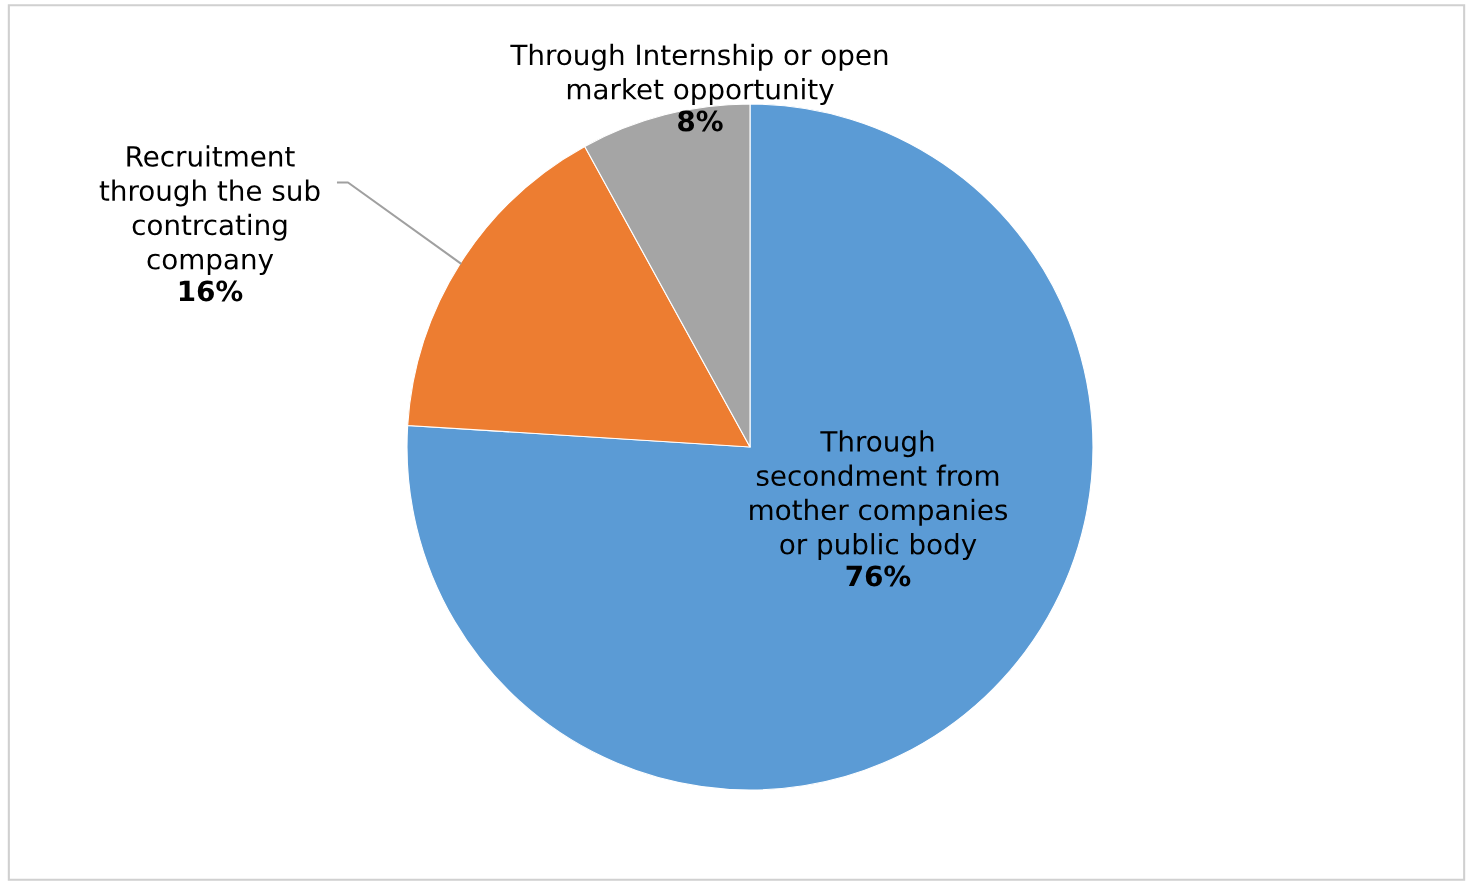 This screenshot has width=1473, height=885. What do you see at coordinates (211, 291) in the screenshot?
I see `data-label: 16%` at bounding box center [211, 291].